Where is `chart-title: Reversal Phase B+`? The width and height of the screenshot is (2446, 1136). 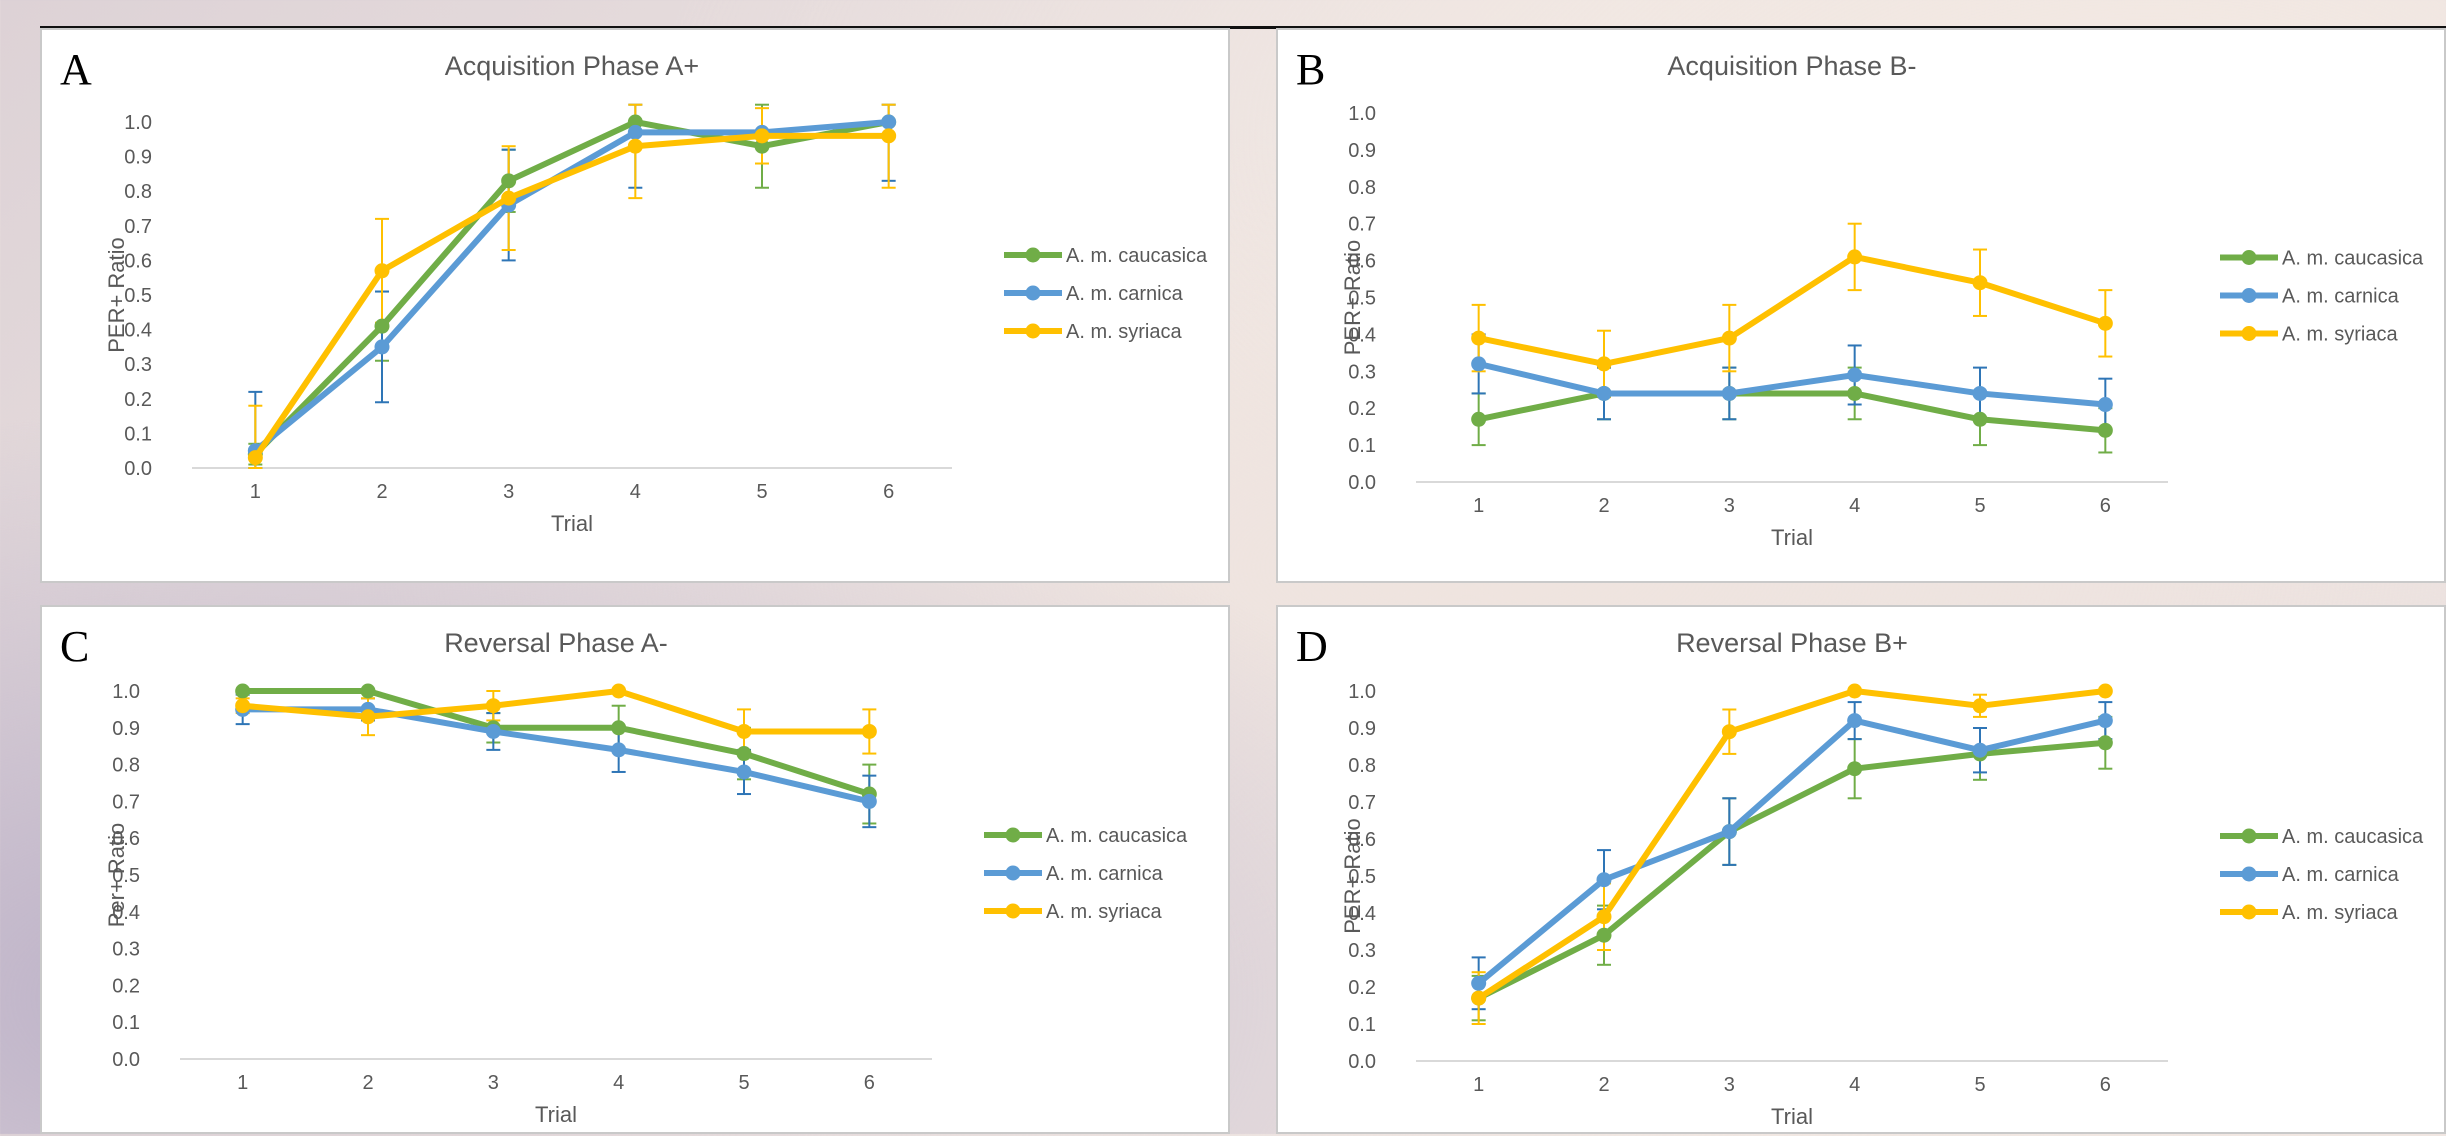
chart-title: Reversal Phase B+ is located at coordinates (1792, 643).